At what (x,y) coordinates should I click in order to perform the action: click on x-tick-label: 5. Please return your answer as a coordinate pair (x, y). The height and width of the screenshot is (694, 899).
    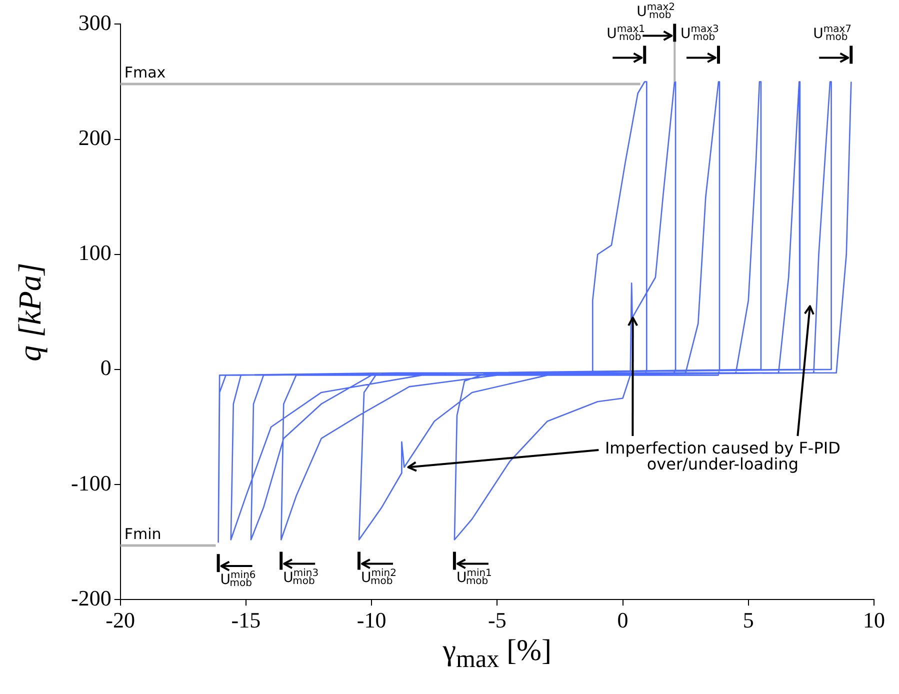
    Looking at the image, I should click on (748, 620).